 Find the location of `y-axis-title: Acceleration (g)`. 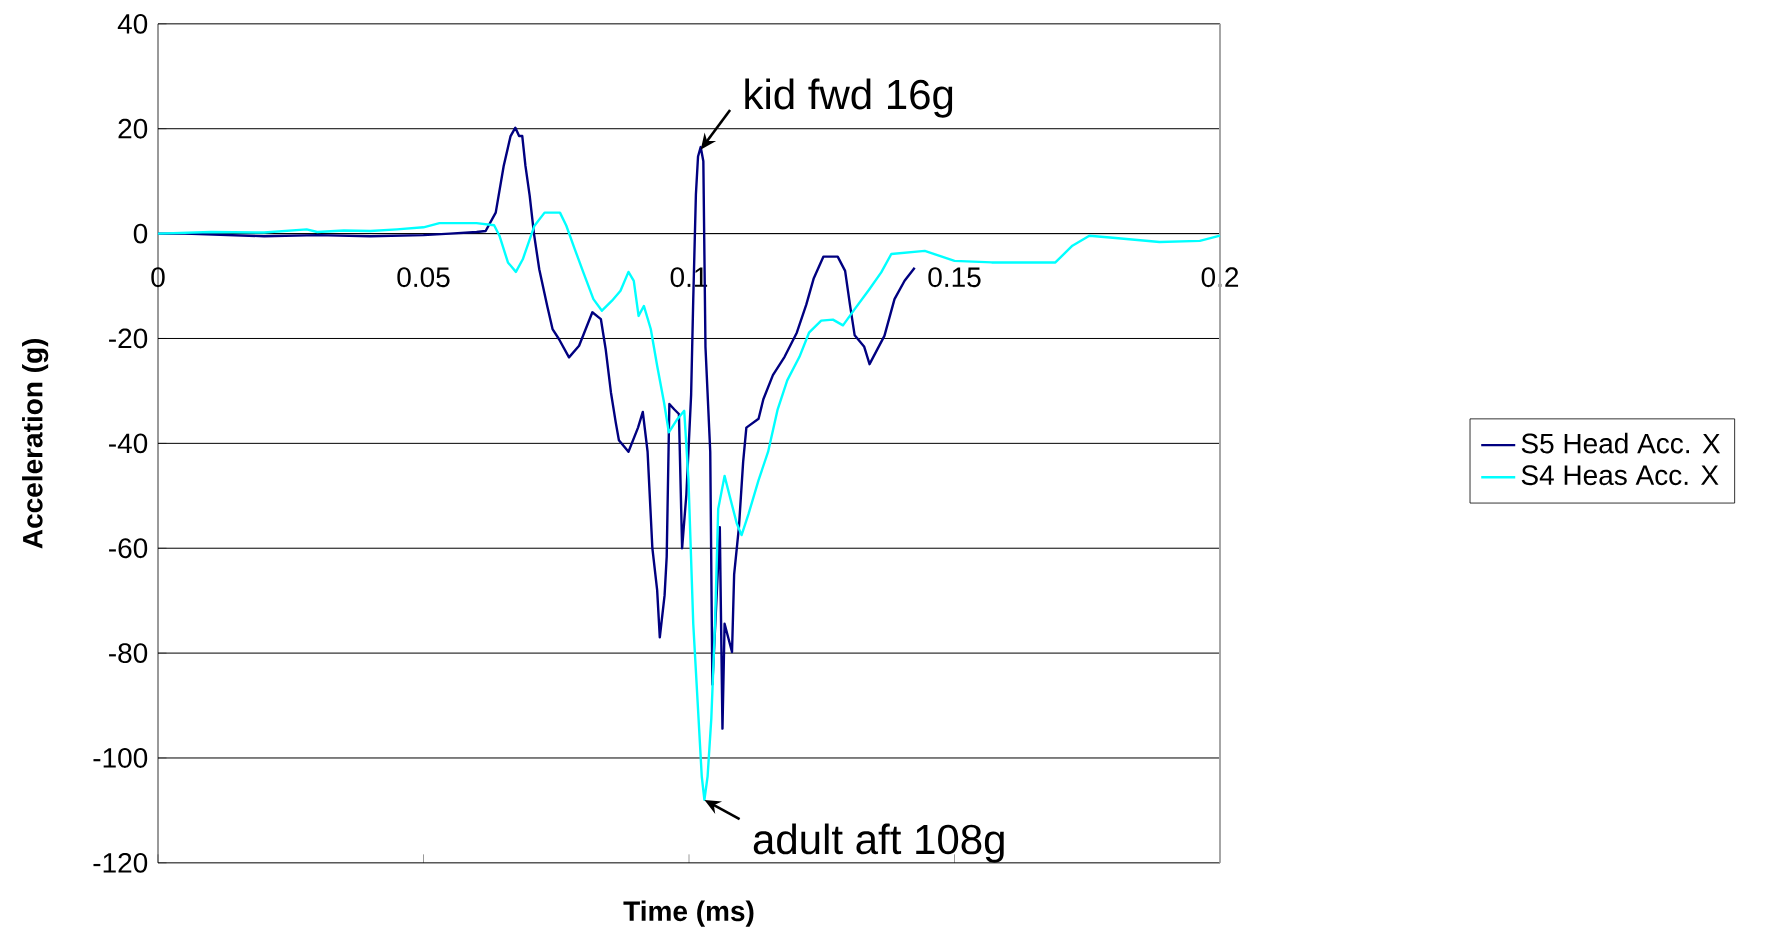

y-axis-title: Acceleration (g) is located at coordinates (35, 443).